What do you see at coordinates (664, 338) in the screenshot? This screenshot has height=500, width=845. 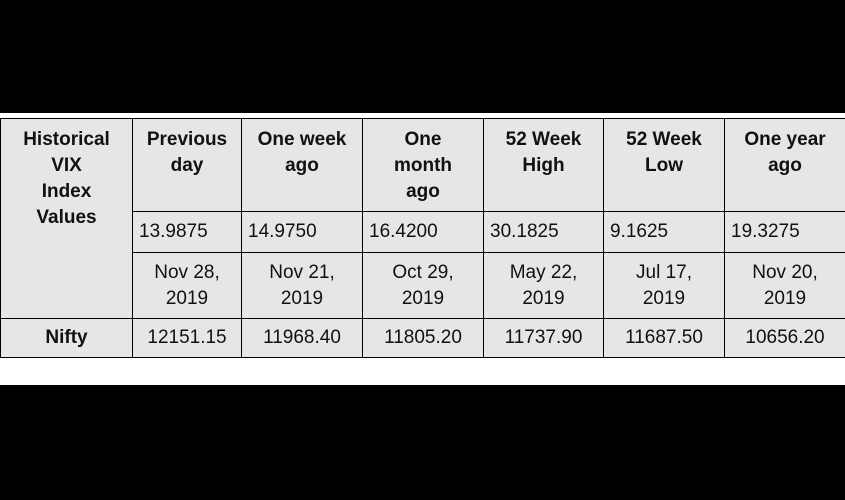 I see `nifty-value: 11687.50` at bounding box center [664, 338].